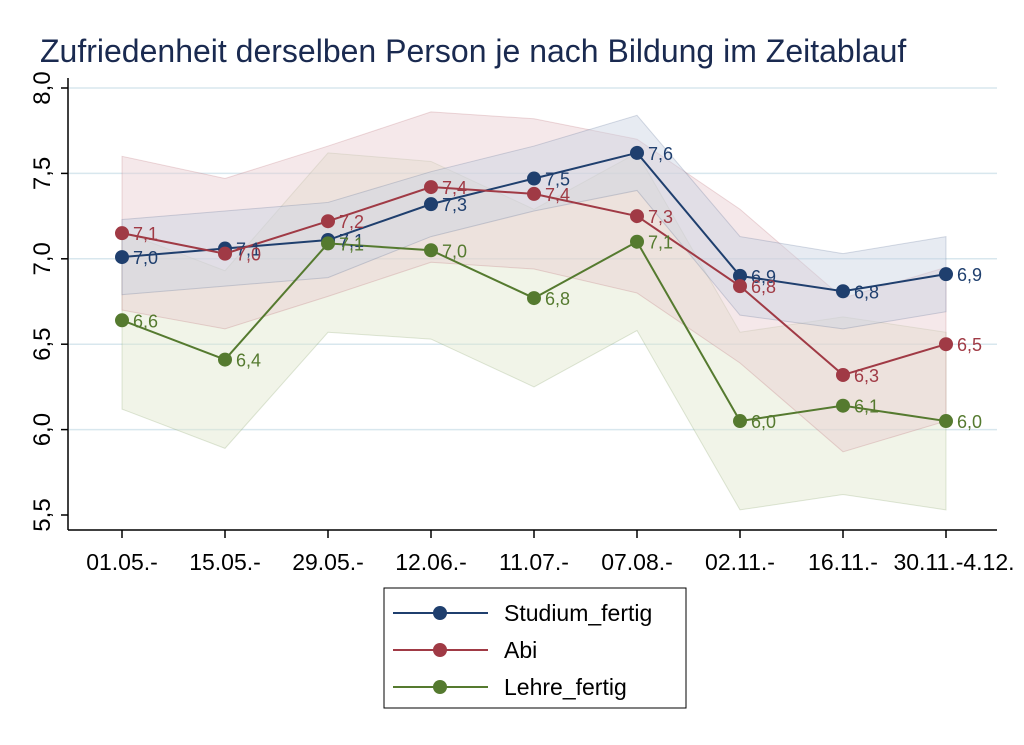 This screenshot has width=1024, height=745. What do you see at coordinates (969, 275) in the screenshot?
I see `data-label-studium-fertig-8: 6,9` at bounding box center [969, 275].